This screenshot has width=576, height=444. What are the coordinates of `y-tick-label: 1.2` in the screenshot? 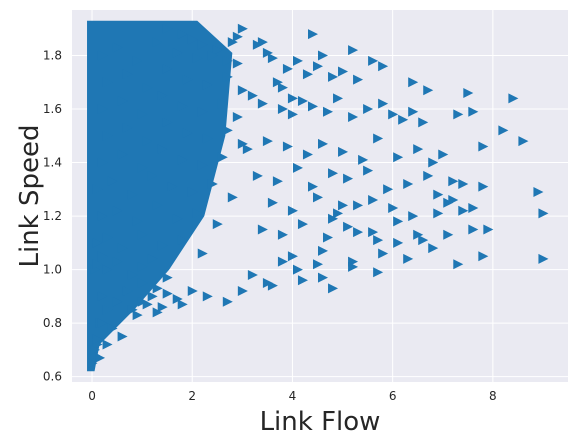 It's located at (52, 216).